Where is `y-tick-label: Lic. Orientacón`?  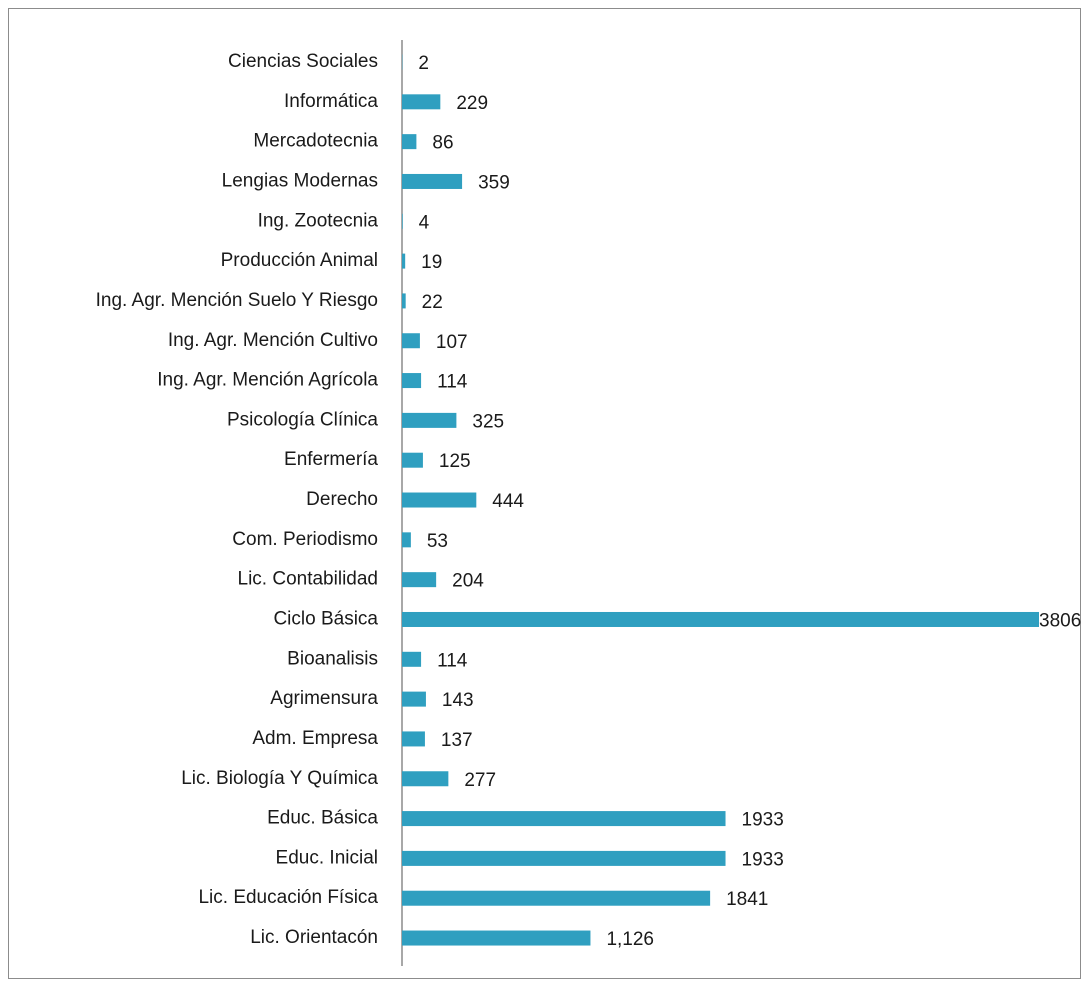 y-tick-label: Lic. Orientacón is located at coordinates (314, 937).